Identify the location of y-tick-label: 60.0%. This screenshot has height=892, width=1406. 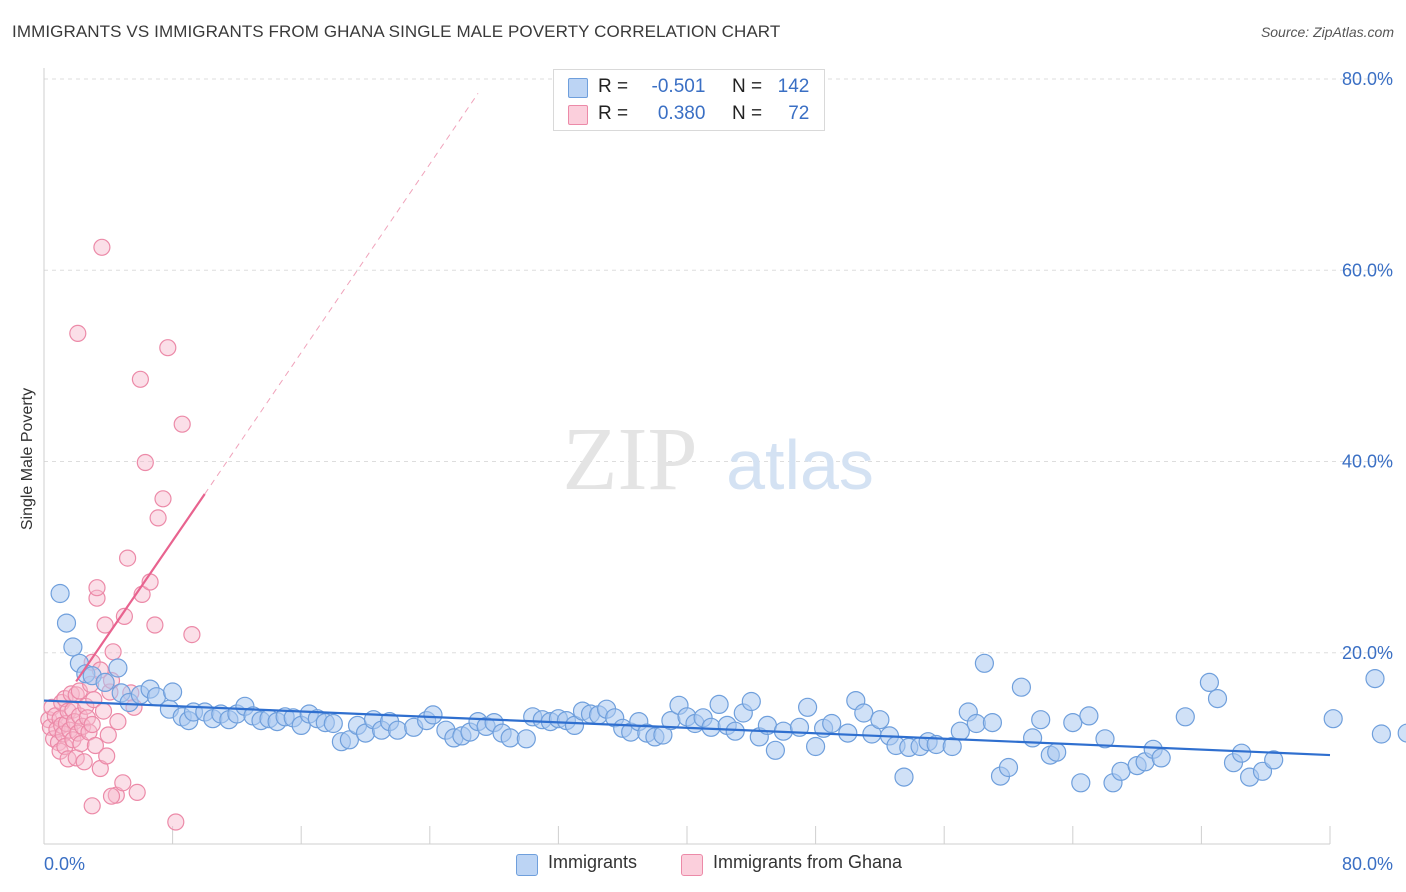
(1367, 270).